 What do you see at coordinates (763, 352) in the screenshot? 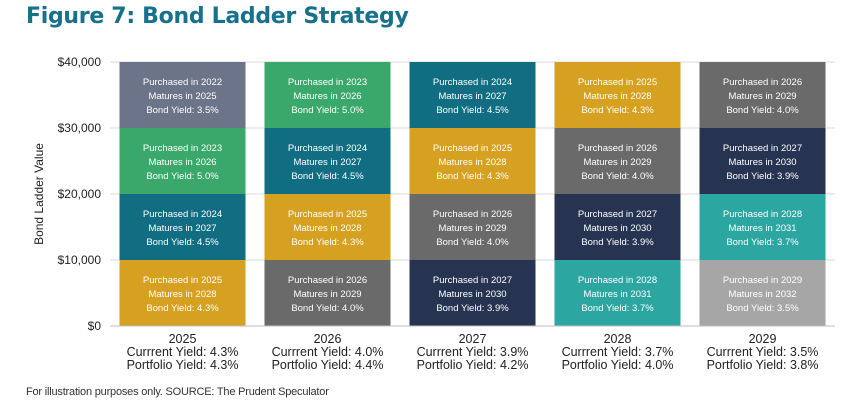
I see `current-yield-label: Currrent Yield: 3.5%` at bounding box center [763, 352].